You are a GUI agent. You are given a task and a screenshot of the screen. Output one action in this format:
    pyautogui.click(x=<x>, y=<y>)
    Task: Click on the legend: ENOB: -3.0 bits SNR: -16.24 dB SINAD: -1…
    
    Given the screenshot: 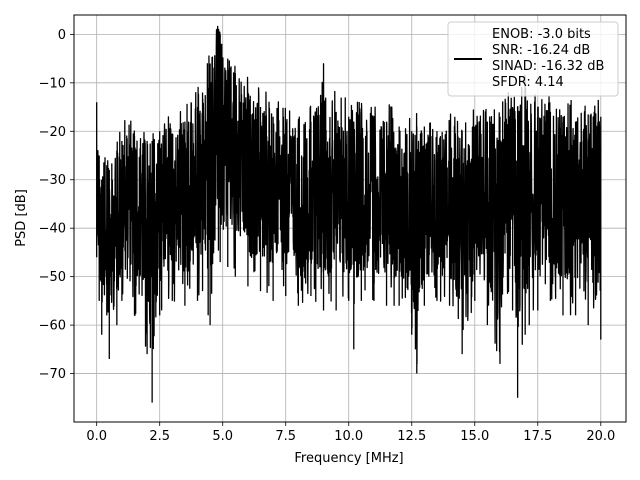 What is the action you would take?
    pyautogui.click(x=533, y=59)
    